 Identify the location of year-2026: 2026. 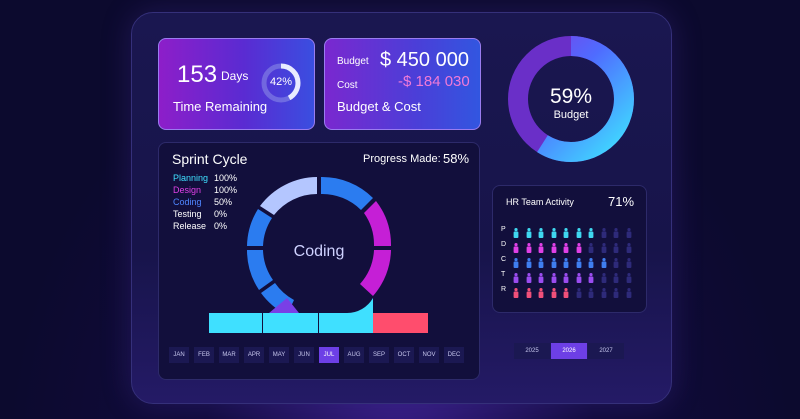
(569, 351).